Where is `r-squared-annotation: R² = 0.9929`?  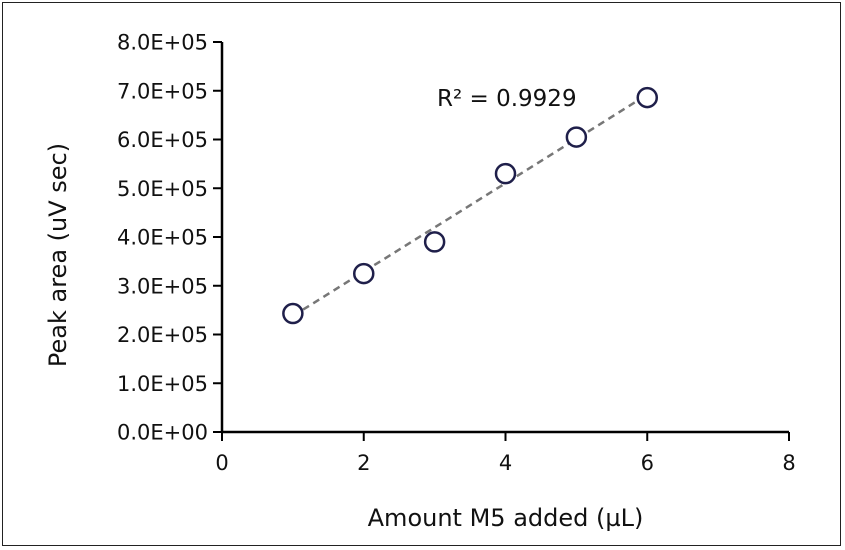
r-squared-annotation: R² = 0.9929 is located at coordinates (507, 99).